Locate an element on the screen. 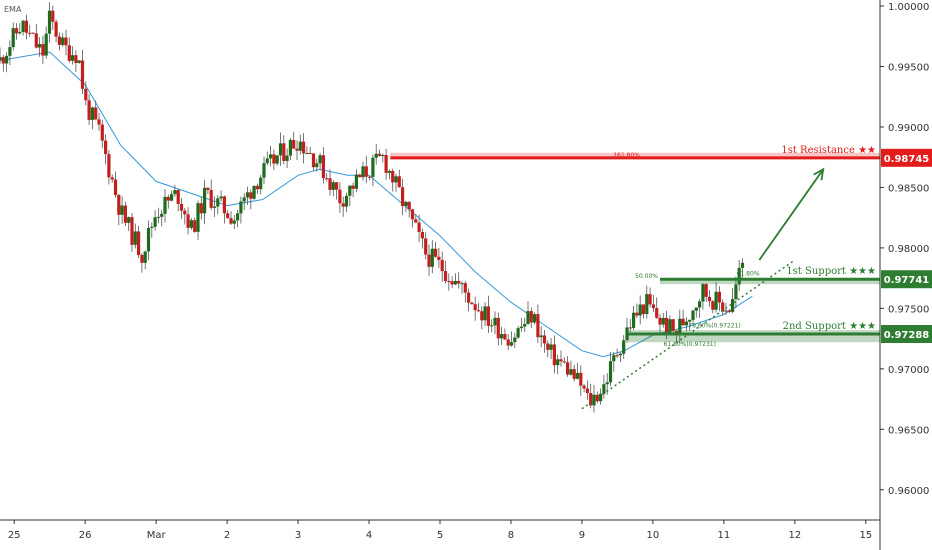 This screenshot has height=550, width=932. x-tick-label: 25 is located at coordinates (14, 535).